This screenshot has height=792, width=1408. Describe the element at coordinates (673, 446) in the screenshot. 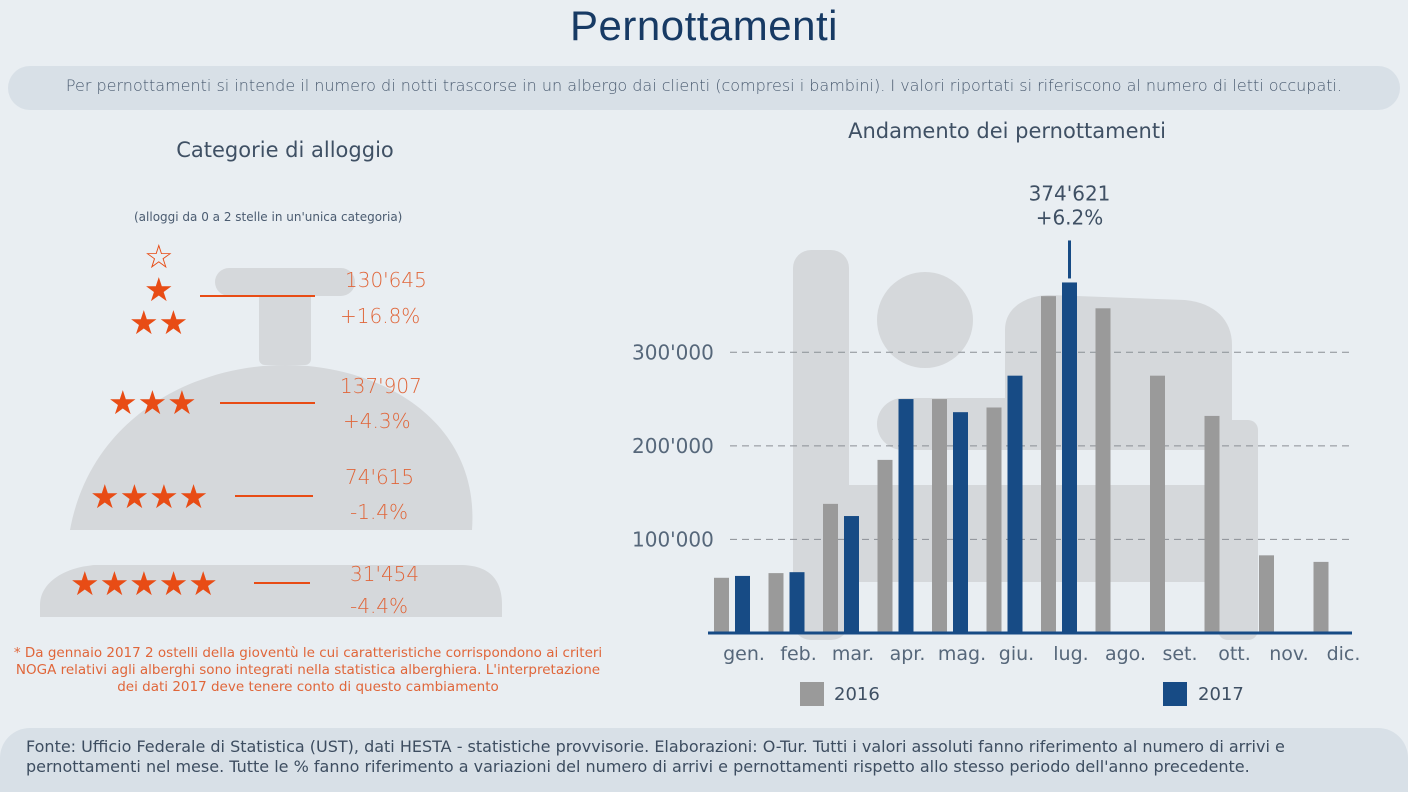

I see `y-tick-label: 200'000` at that location.